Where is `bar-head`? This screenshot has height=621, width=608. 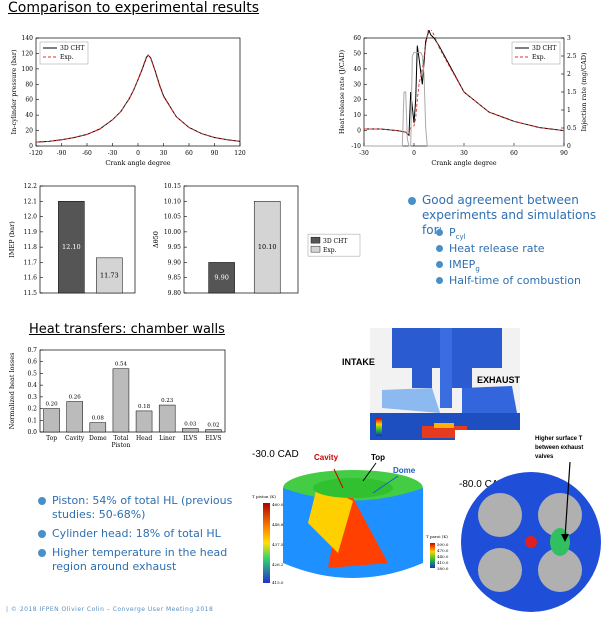
bar-head is located at coordinates (144, 421).